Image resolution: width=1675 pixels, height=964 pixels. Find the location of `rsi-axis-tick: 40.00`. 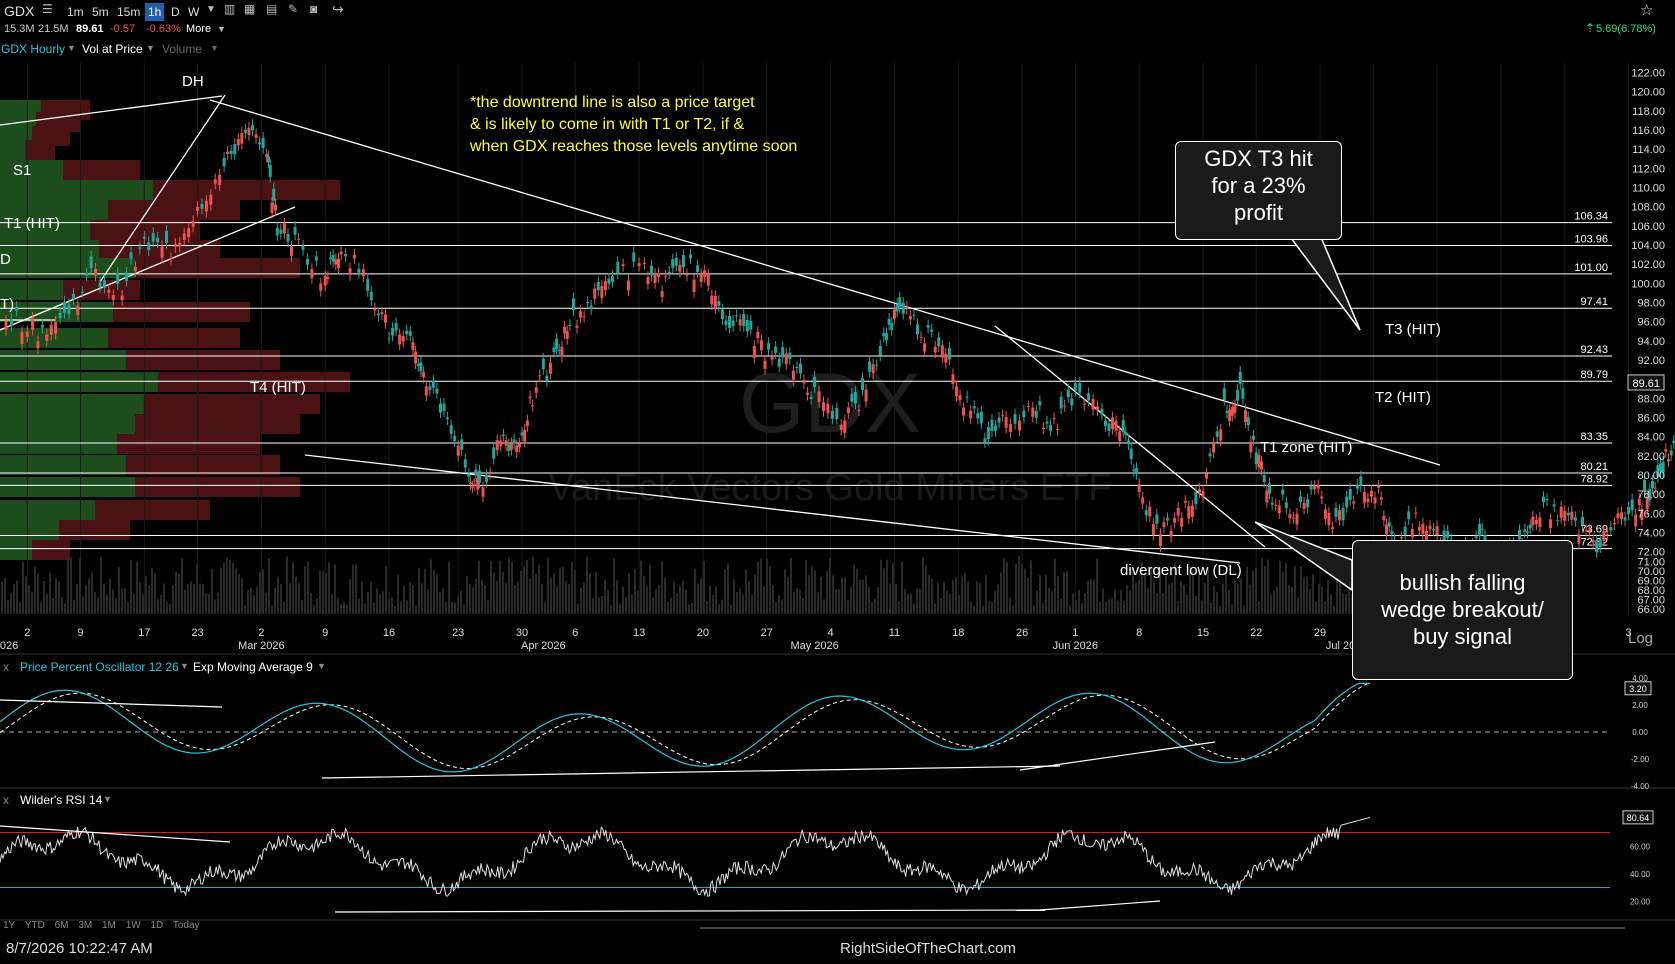

rsi-axis-tick: 40.00 is located at coordinates (1640, 874).